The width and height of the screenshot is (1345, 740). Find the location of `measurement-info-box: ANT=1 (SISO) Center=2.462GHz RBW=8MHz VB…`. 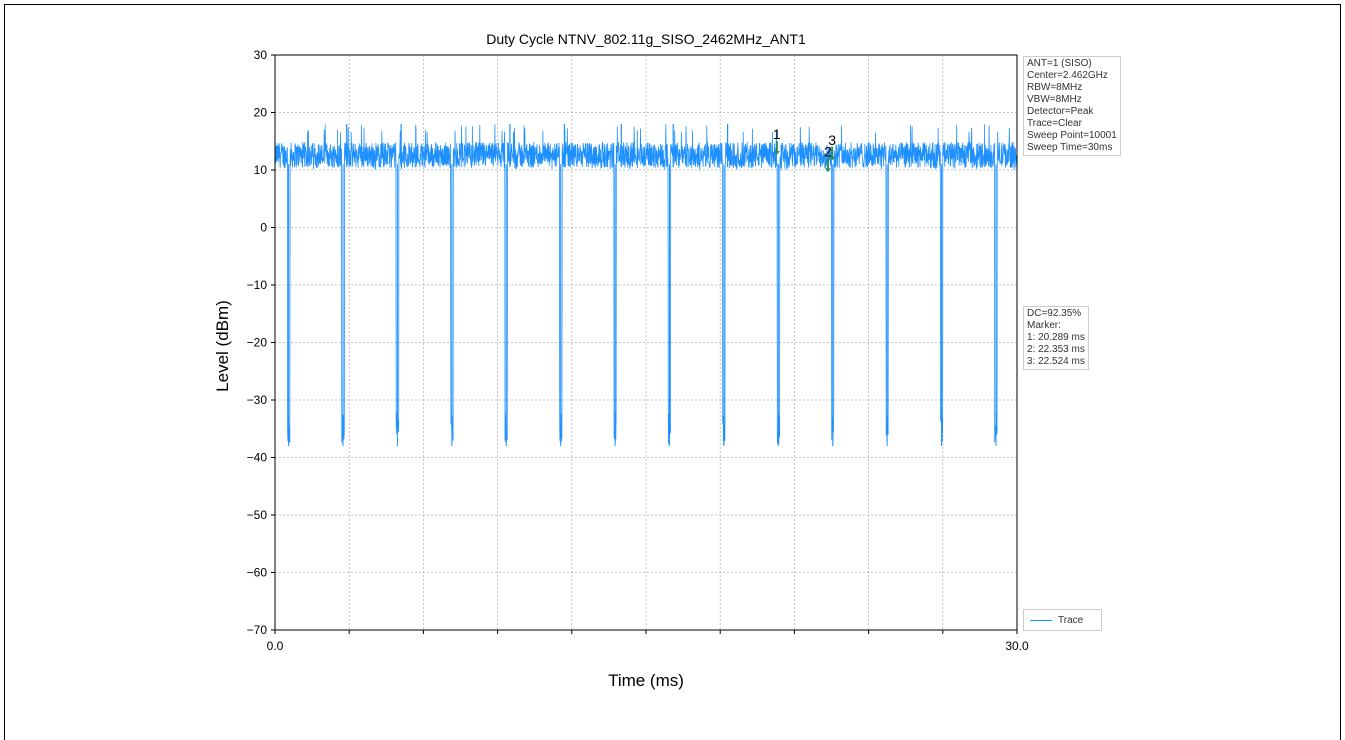

measurement-info-box: ANT=1 (SISO) Center=2.462GHz RBW=8MHz VB… is located at coordinates (1072, 106).